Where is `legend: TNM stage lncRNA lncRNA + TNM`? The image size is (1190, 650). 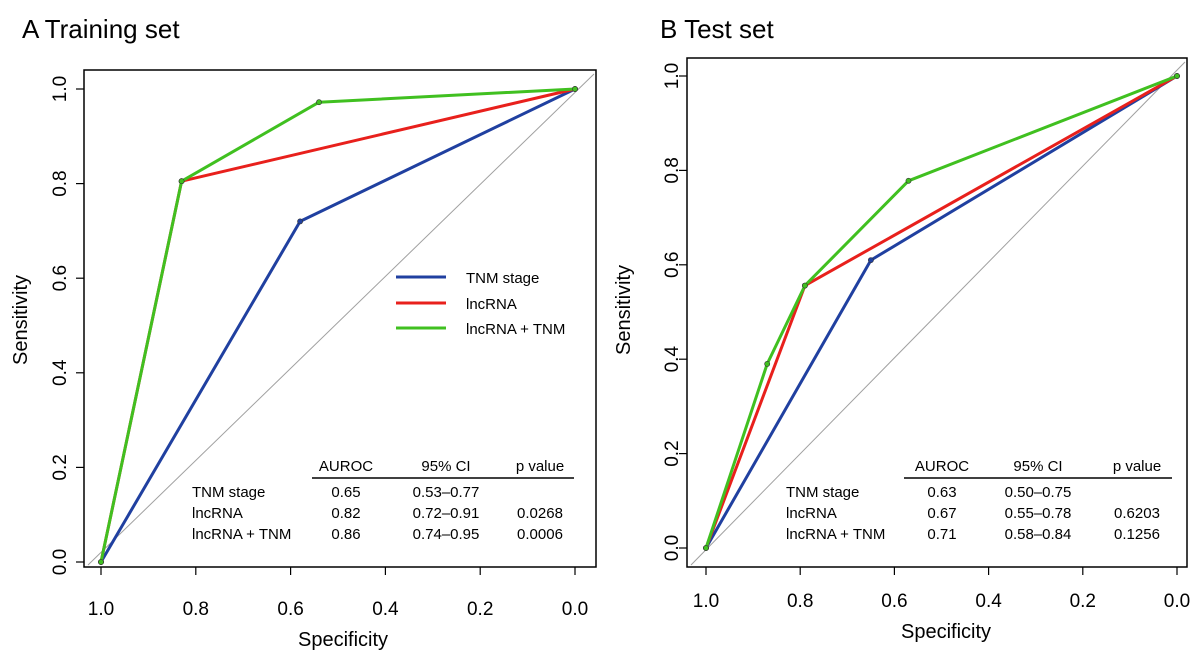 legend: TNM stage lncRNA lncRNA + TNM is located at coordinates (480, 304).